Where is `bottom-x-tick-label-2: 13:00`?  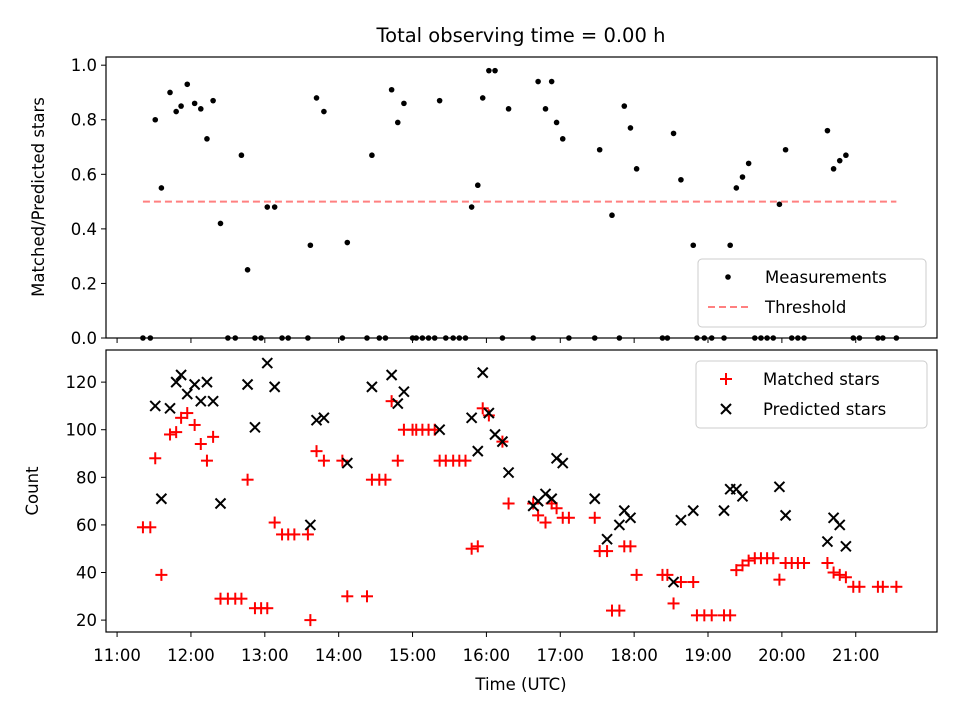 bottom-x-tick-label-2: 13:00 is located at coordinates (265, 655).